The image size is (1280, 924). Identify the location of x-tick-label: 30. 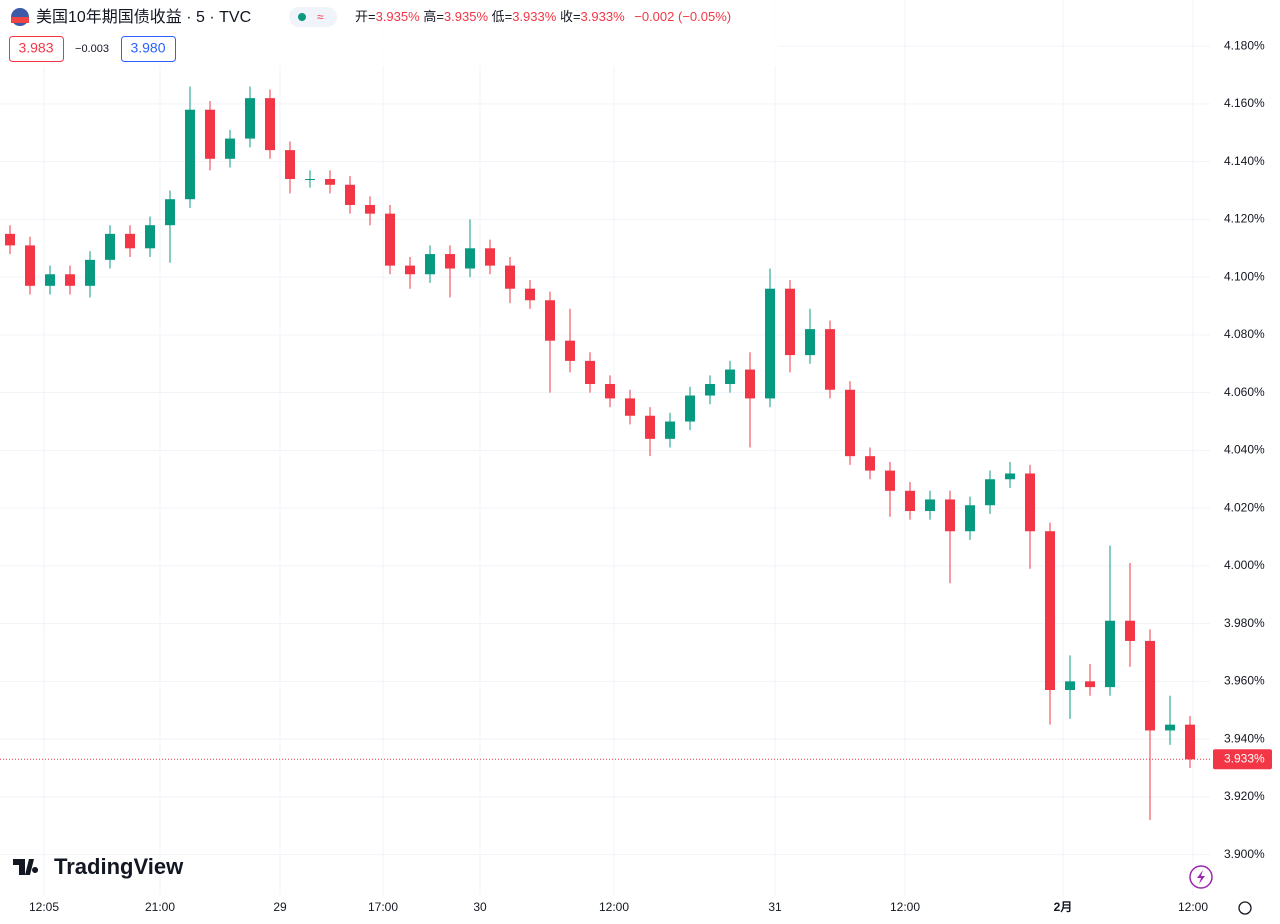
(480, 907).